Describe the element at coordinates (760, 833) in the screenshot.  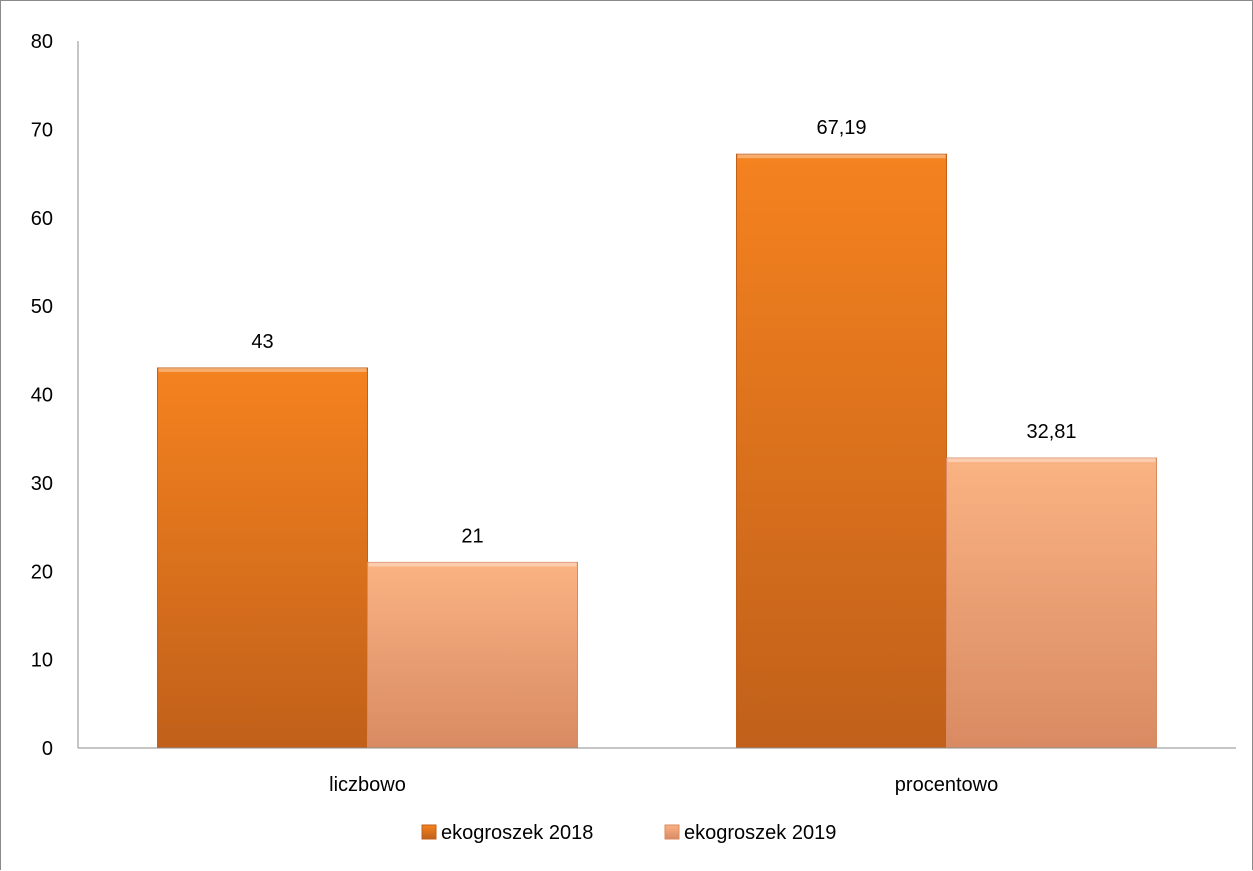
I see `legend-label: ekogroszek 2019` at that location.